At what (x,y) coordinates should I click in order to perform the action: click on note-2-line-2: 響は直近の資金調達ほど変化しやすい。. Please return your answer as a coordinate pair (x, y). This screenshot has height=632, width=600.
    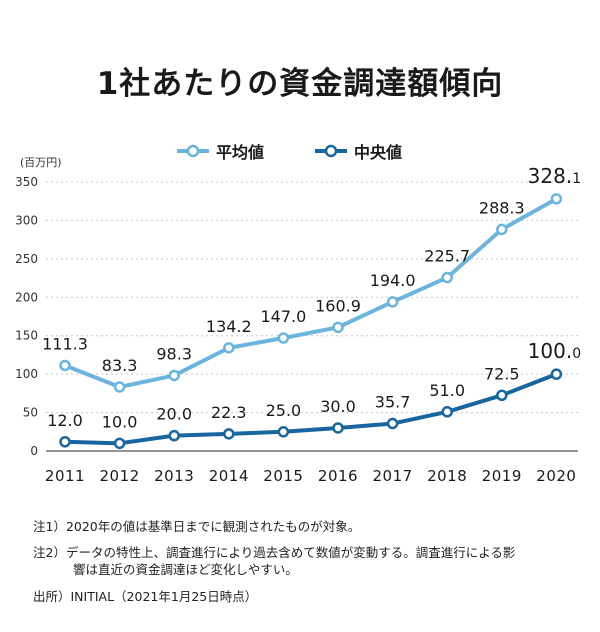
    Looking at the image, I should click on (185, 569).